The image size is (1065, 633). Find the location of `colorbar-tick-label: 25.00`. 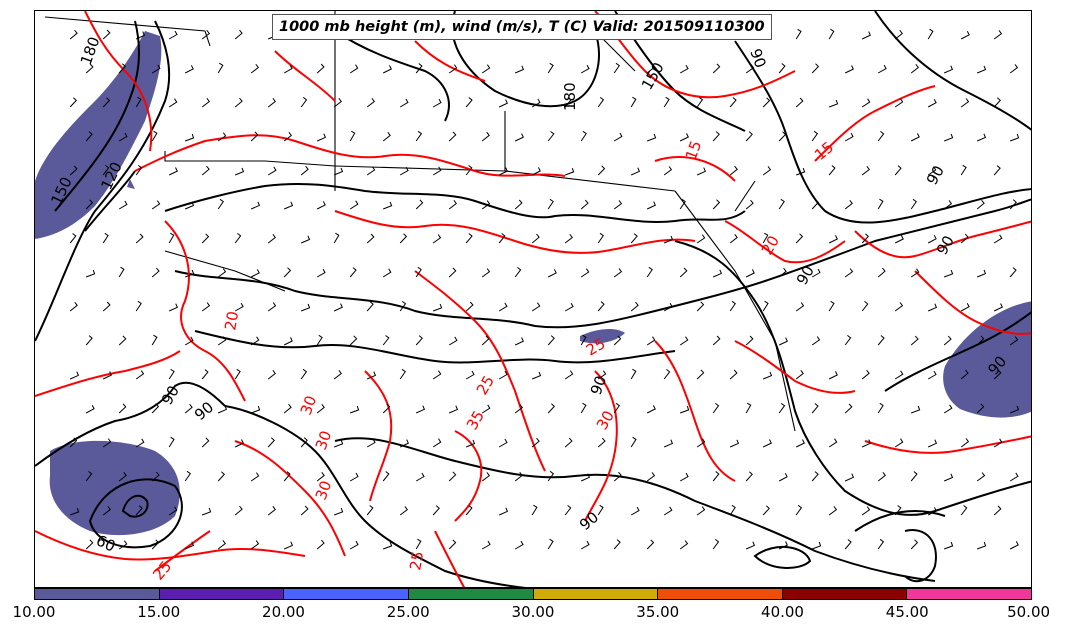

colorbar-tick-label: 25.00 is located at coordinates (408, 612).